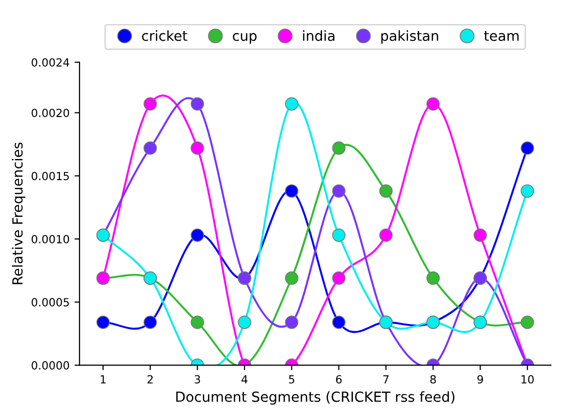 The image size is (568, 415). Describe the element at coordinates (165, 35) in the screenshot. I see `legend-label: cricket` at that location.